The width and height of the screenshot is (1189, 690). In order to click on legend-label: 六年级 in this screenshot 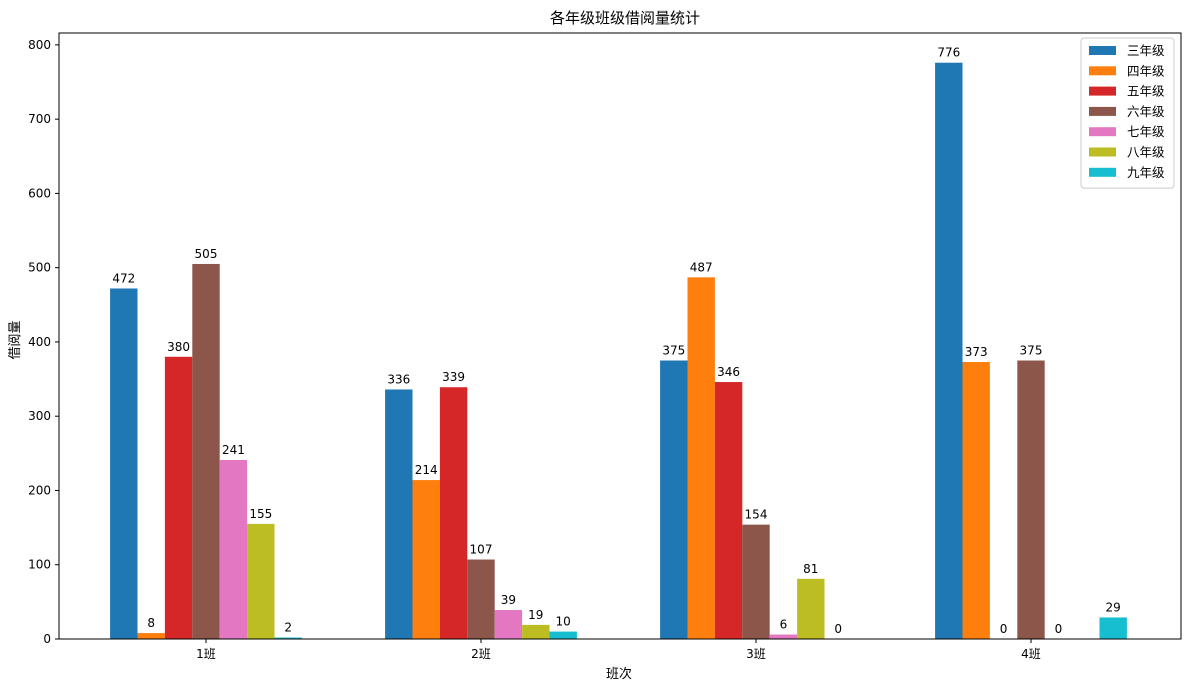, I will do `click(1146, 111)`.